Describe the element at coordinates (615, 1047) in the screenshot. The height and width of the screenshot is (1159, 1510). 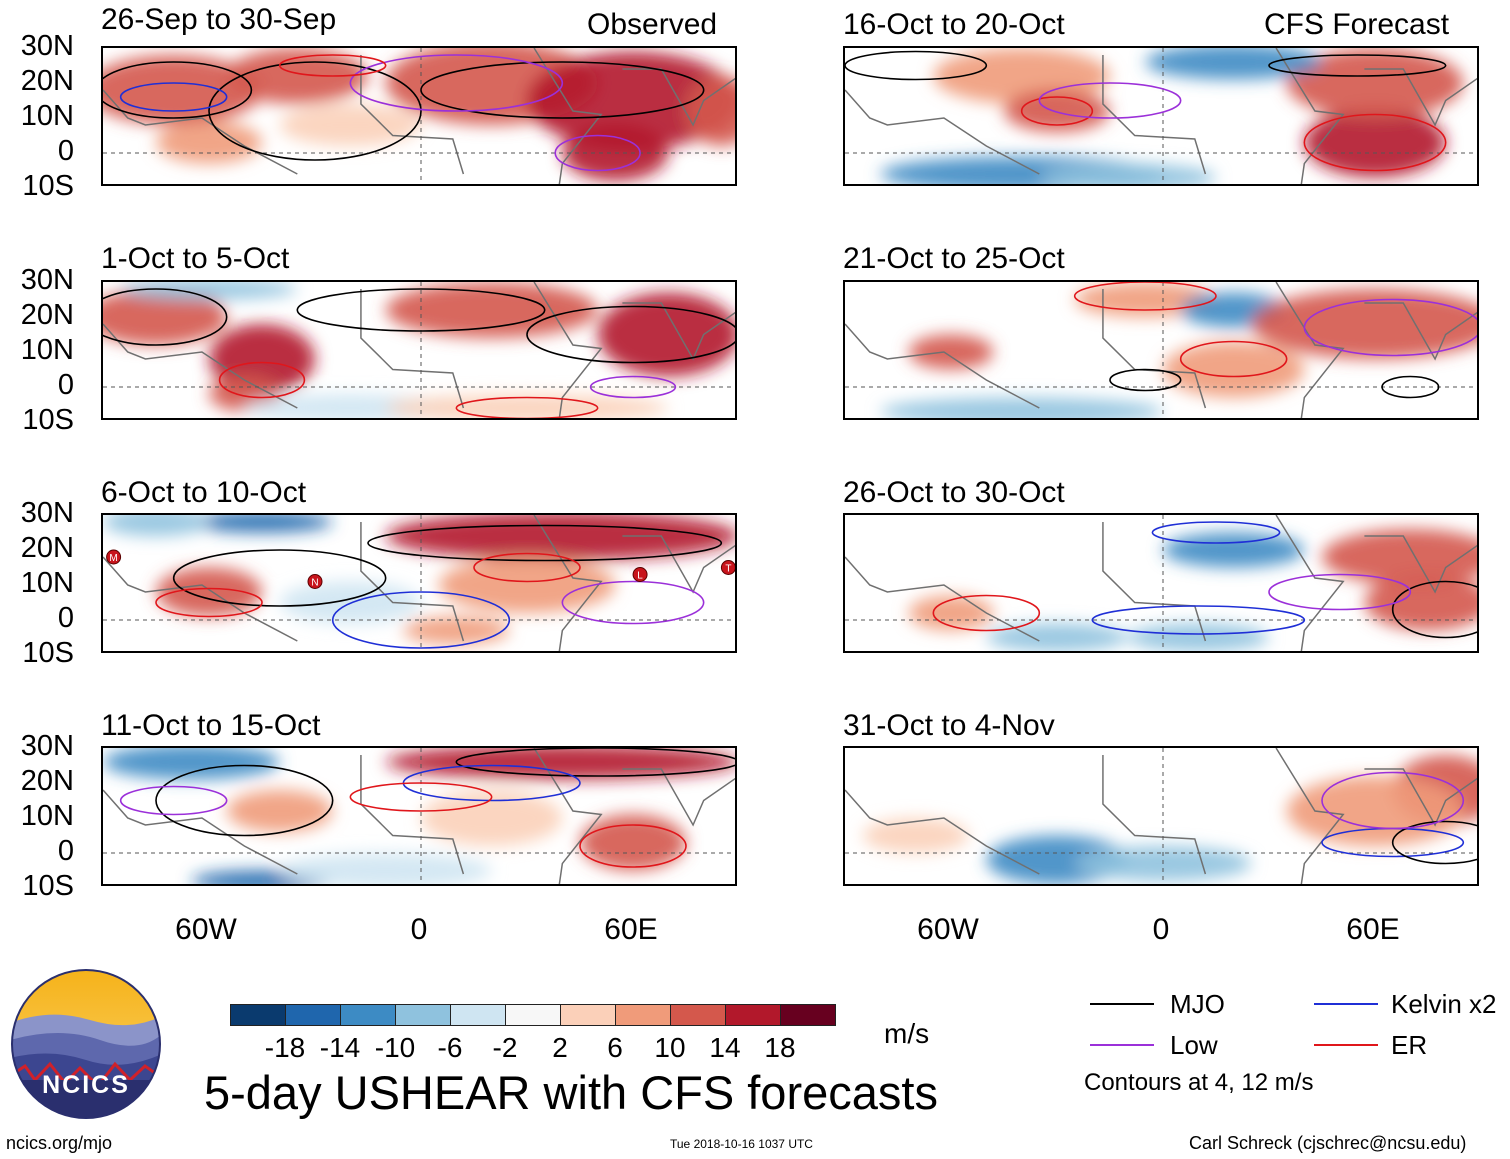
I see `colorbar-tick-label: 6` at that location.